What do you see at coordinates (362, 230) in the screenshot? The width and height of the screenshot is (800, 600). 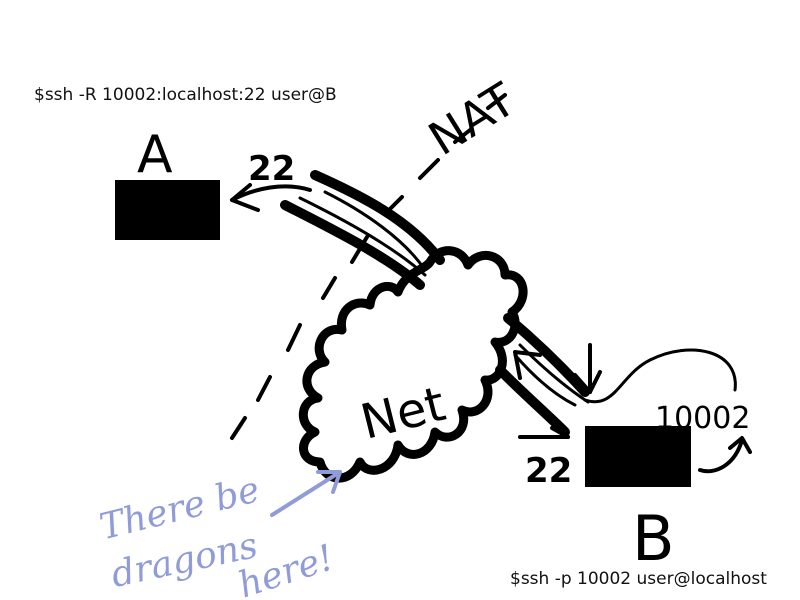 I see `tunnel-a-net` at bounding box center [362, 230].